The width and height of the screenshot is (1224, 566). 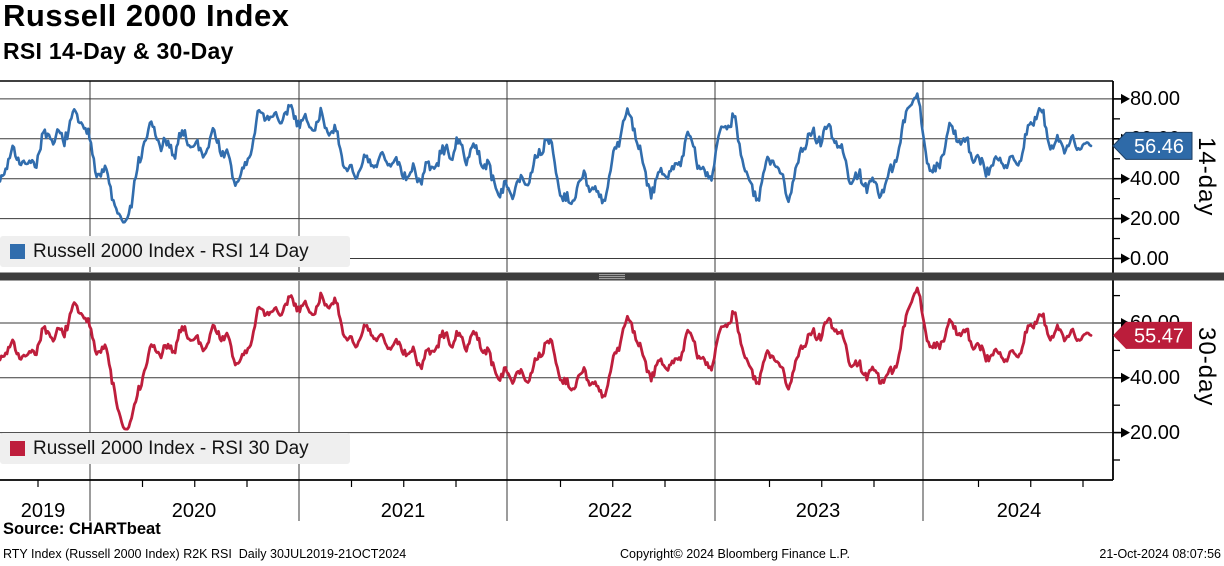 I want to click on page-subtitle: RSI 14-Day & 30-Day, so click(x=118, y=51).